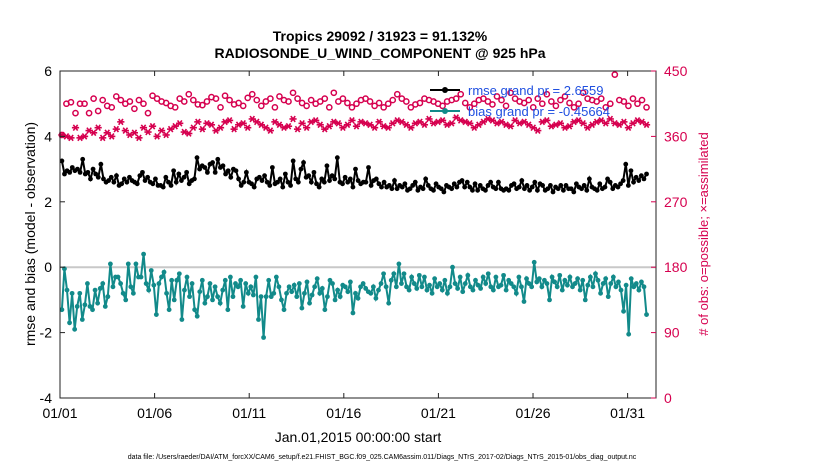 This screenshot has height=470, width=830. I want to click on x-tick-label: 01/11, so click(249, 413).